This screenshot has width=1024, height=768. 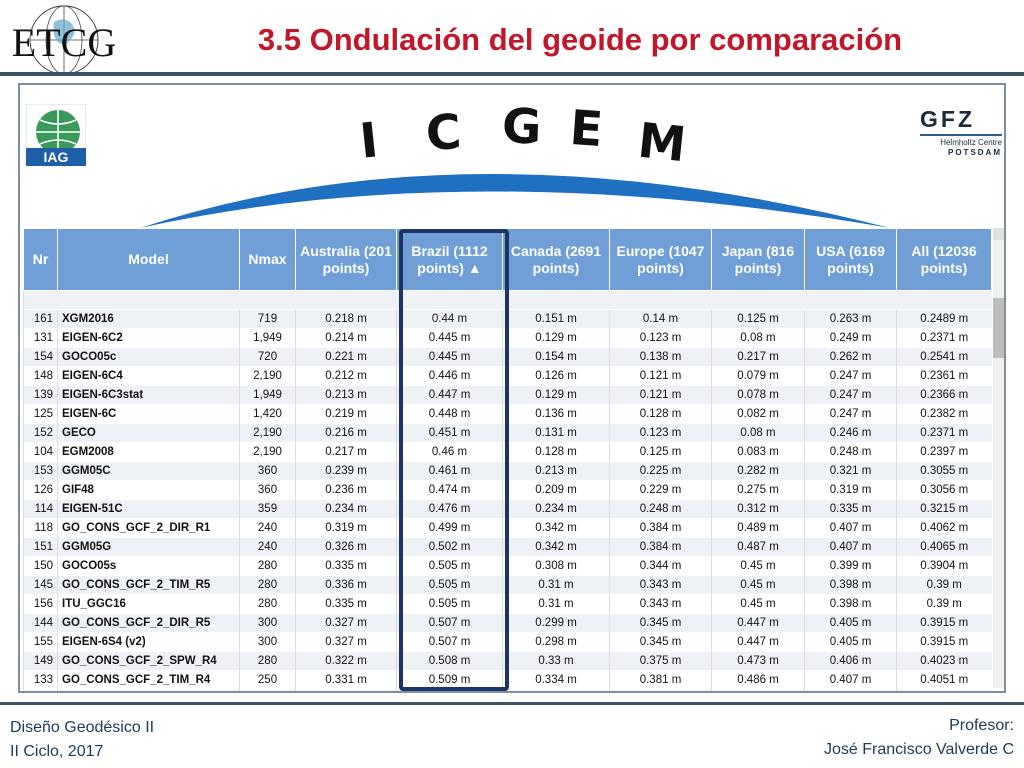 I want to click on cell-europe: 0.344 m, so click(x=660, y=566).